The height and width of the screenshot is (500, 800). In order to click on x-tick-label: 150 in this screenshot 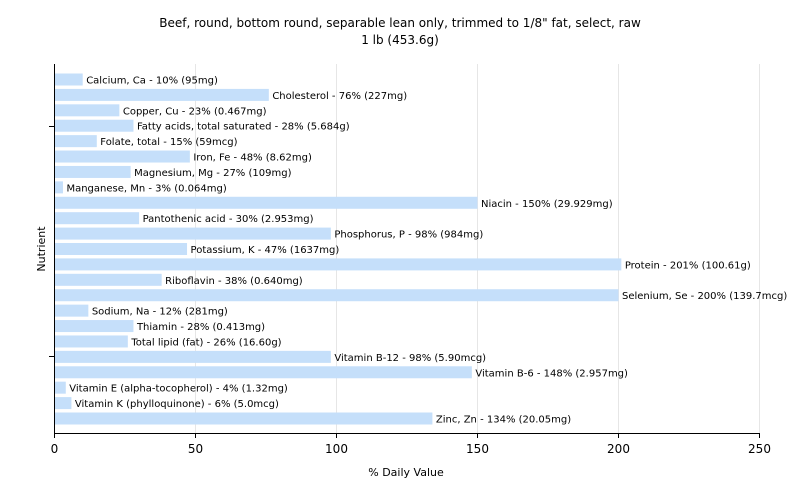, I will do `click(477, 449)`.